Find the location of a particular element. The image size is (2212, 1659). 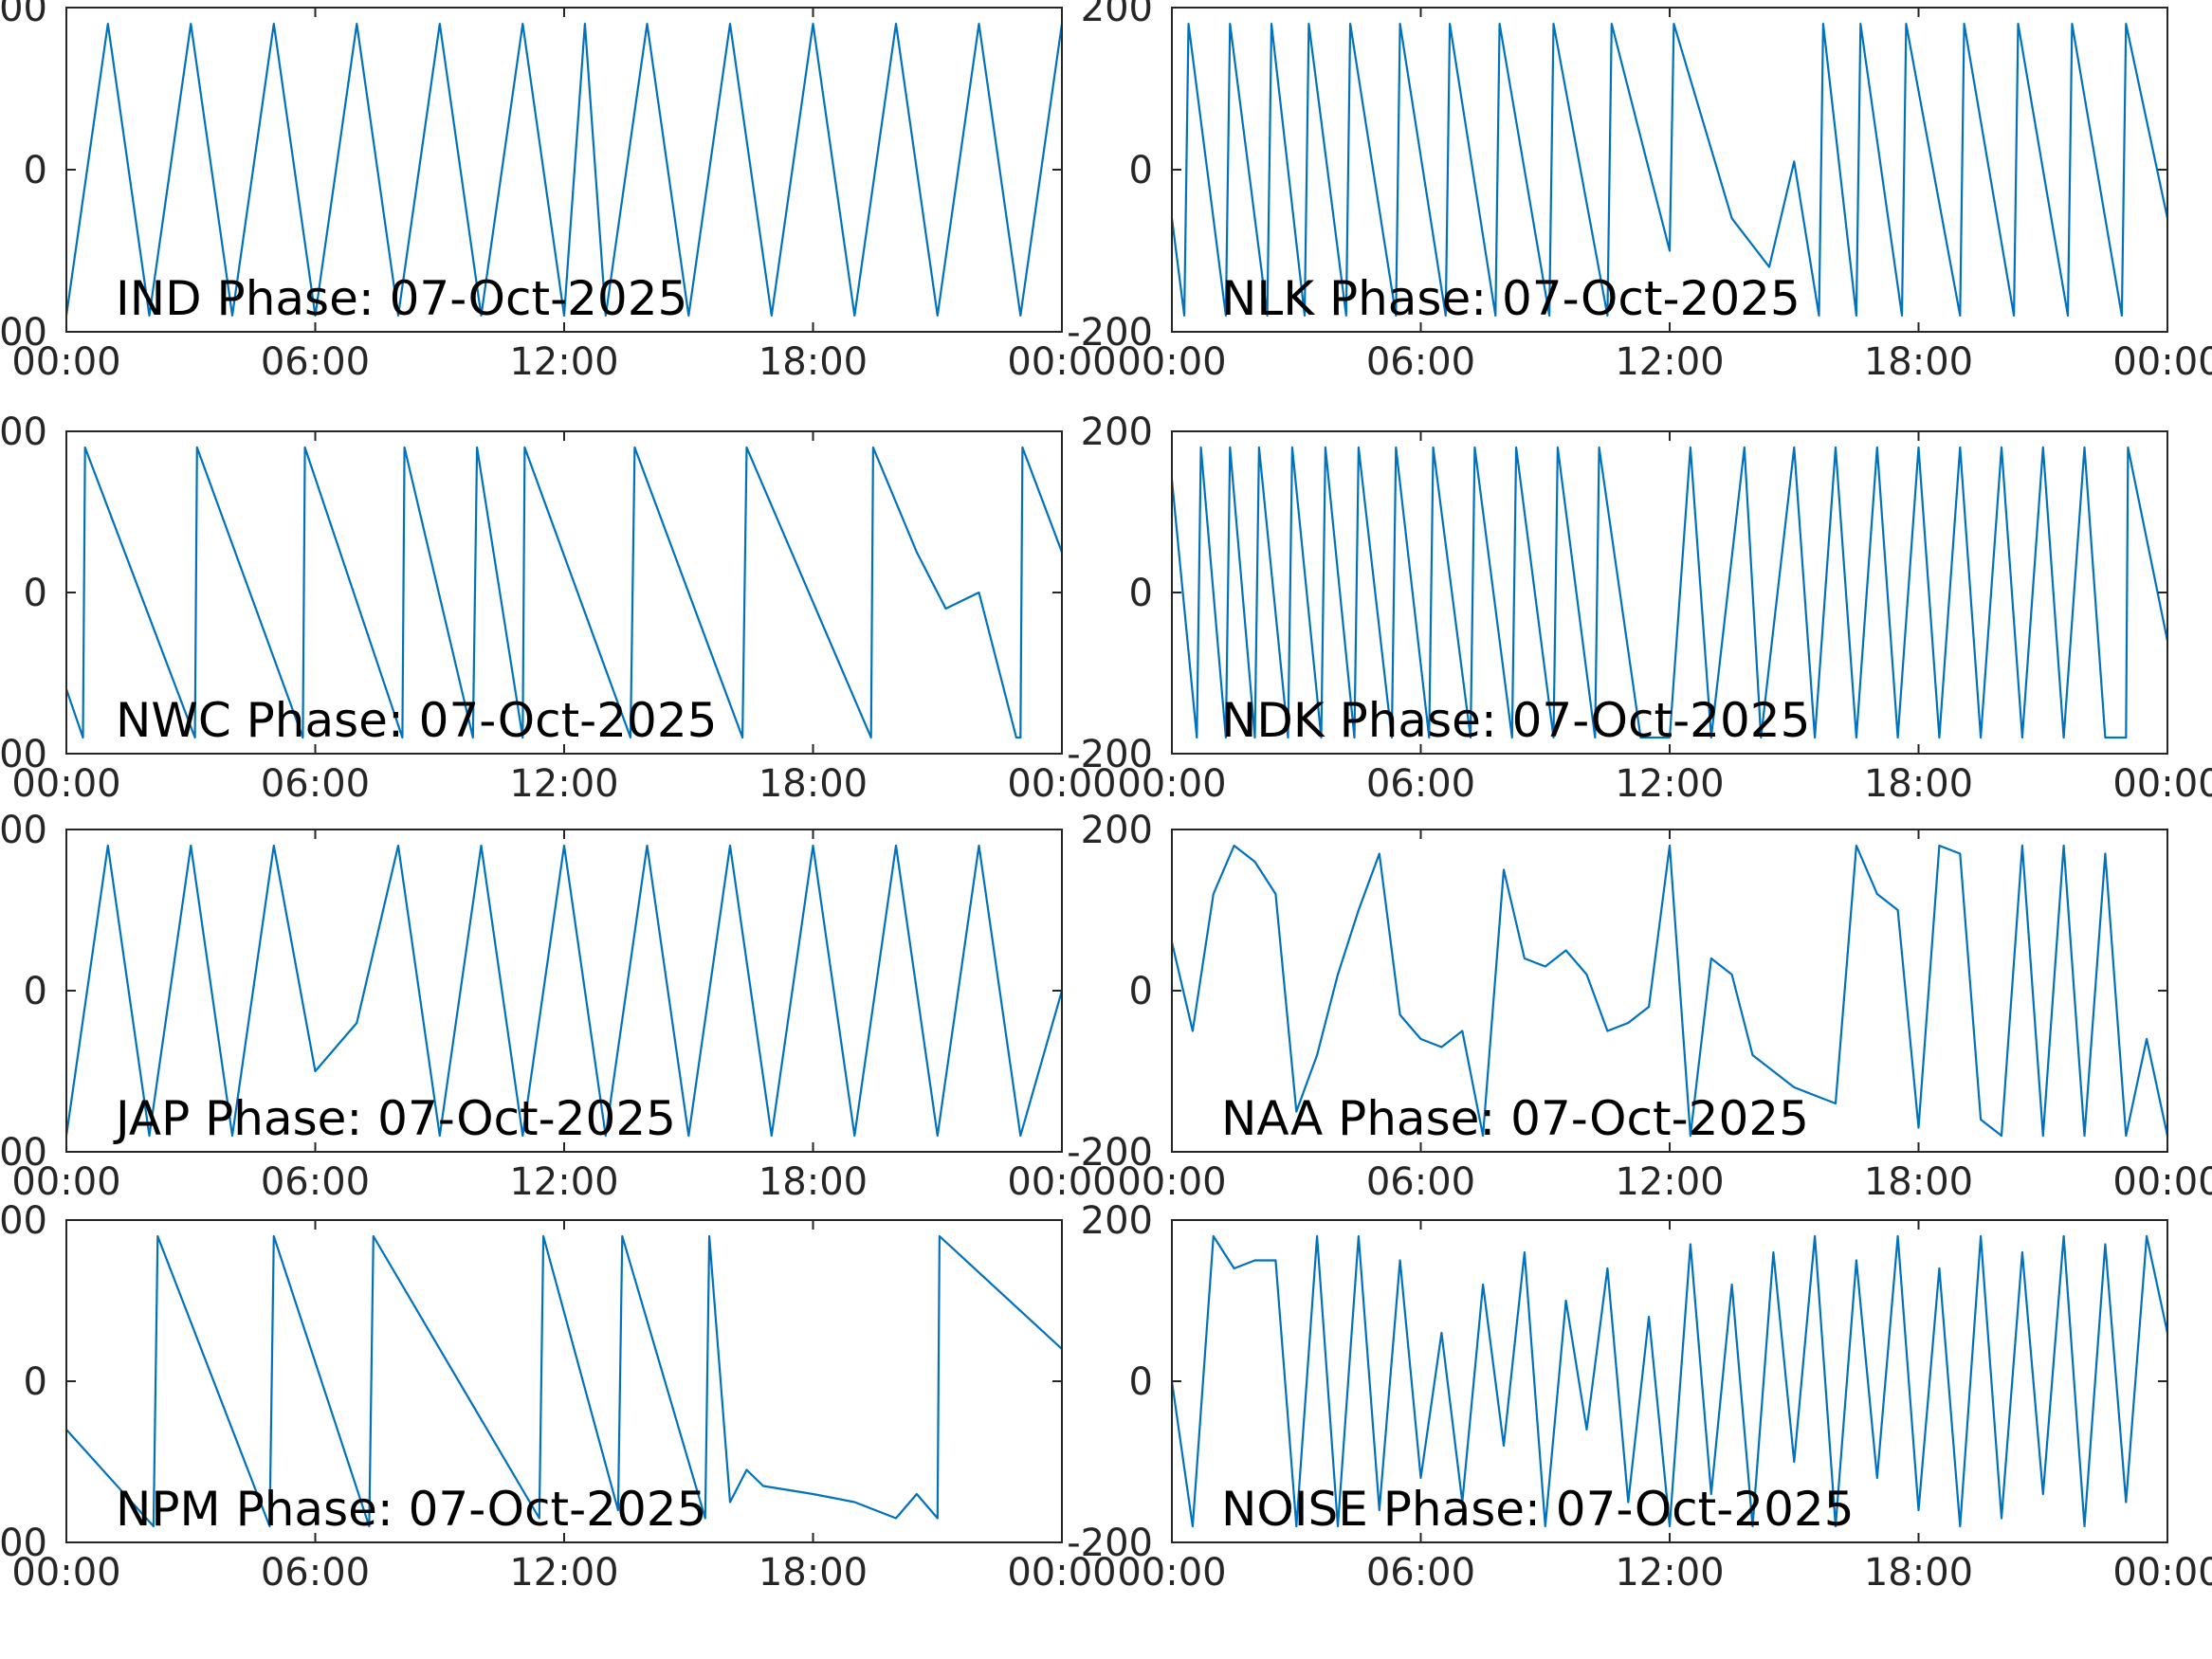

panel-title: NWC Phase: 07-Oct-2025 is located at coordinates (416, 720).